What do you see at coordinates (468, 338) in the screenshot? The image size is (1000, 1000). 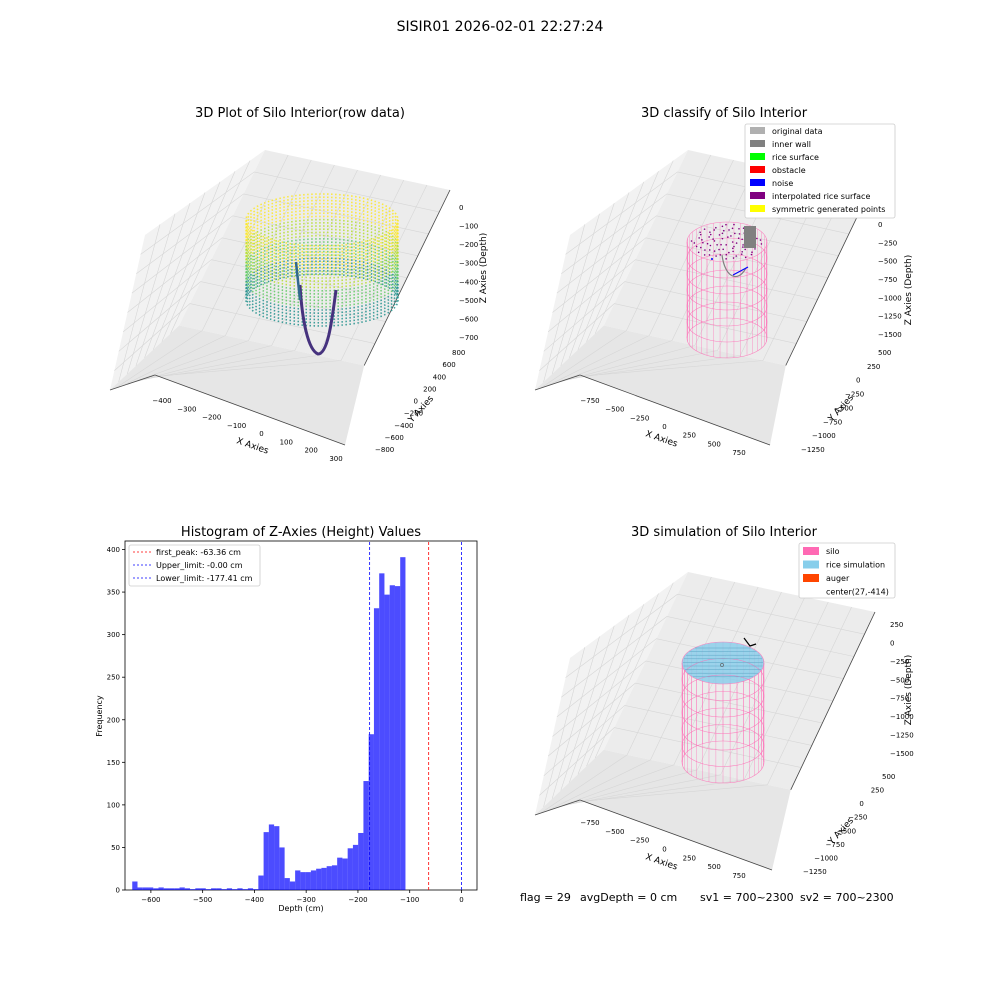 I see `tick-label: −700` at bounding box center [468, 338].